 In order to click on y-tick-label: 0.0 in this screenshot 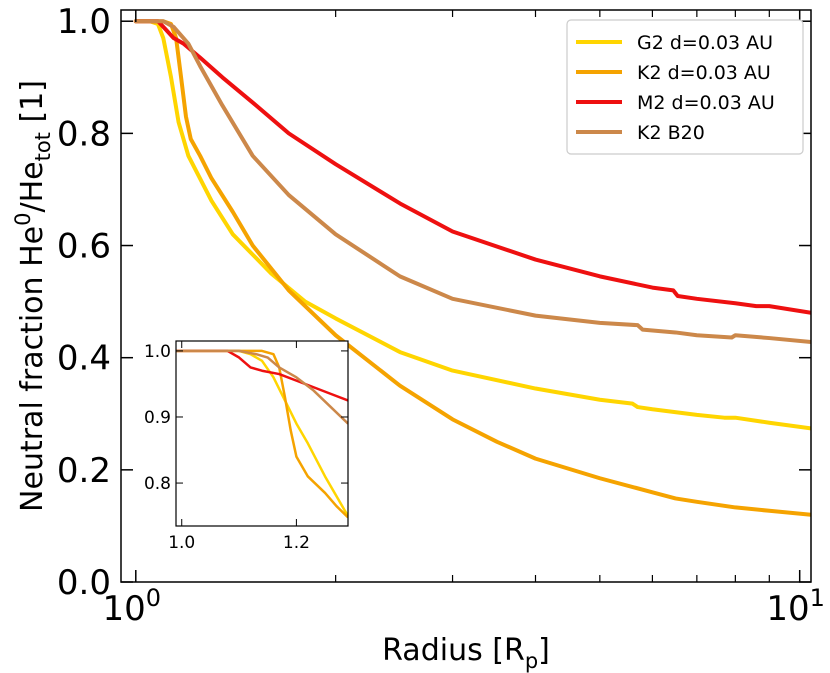, I will do `click(84, 583)`.